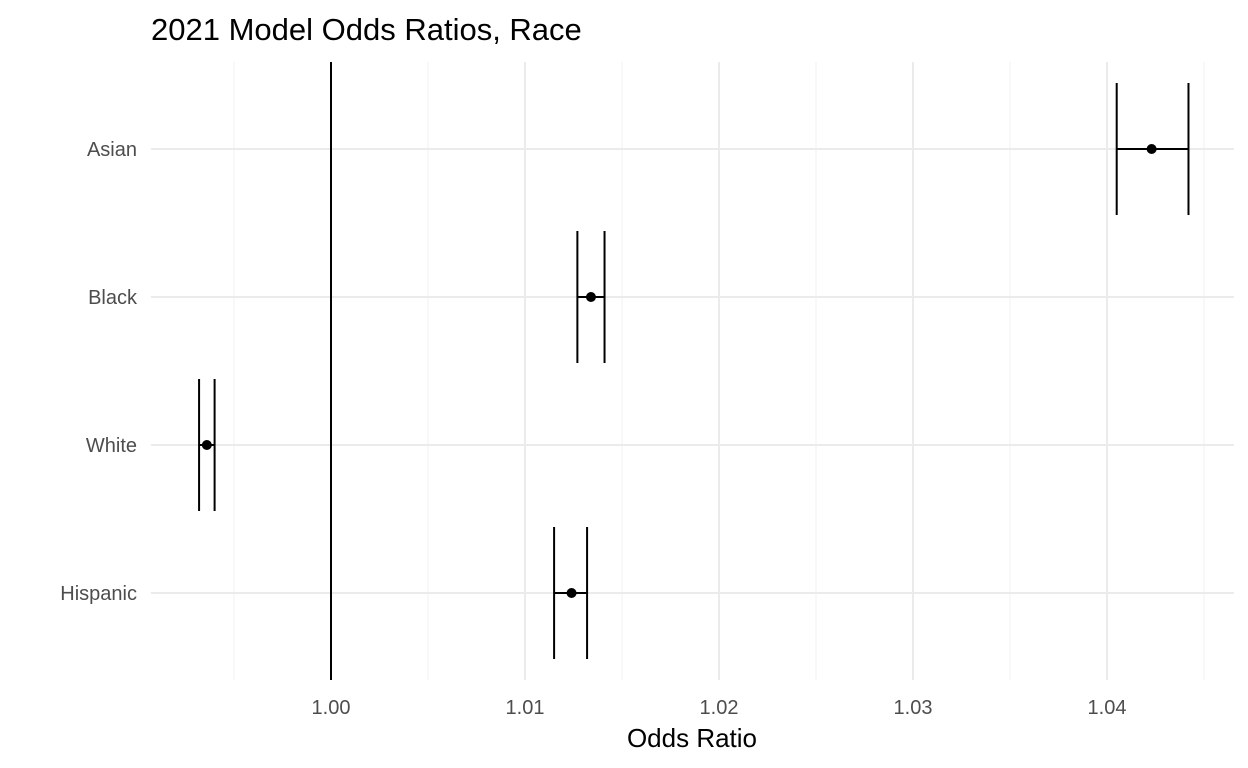  What do you see at coordinates (571, 593) in the screenshot?
I see `point-hispanic` at bounding box center [571, 593].